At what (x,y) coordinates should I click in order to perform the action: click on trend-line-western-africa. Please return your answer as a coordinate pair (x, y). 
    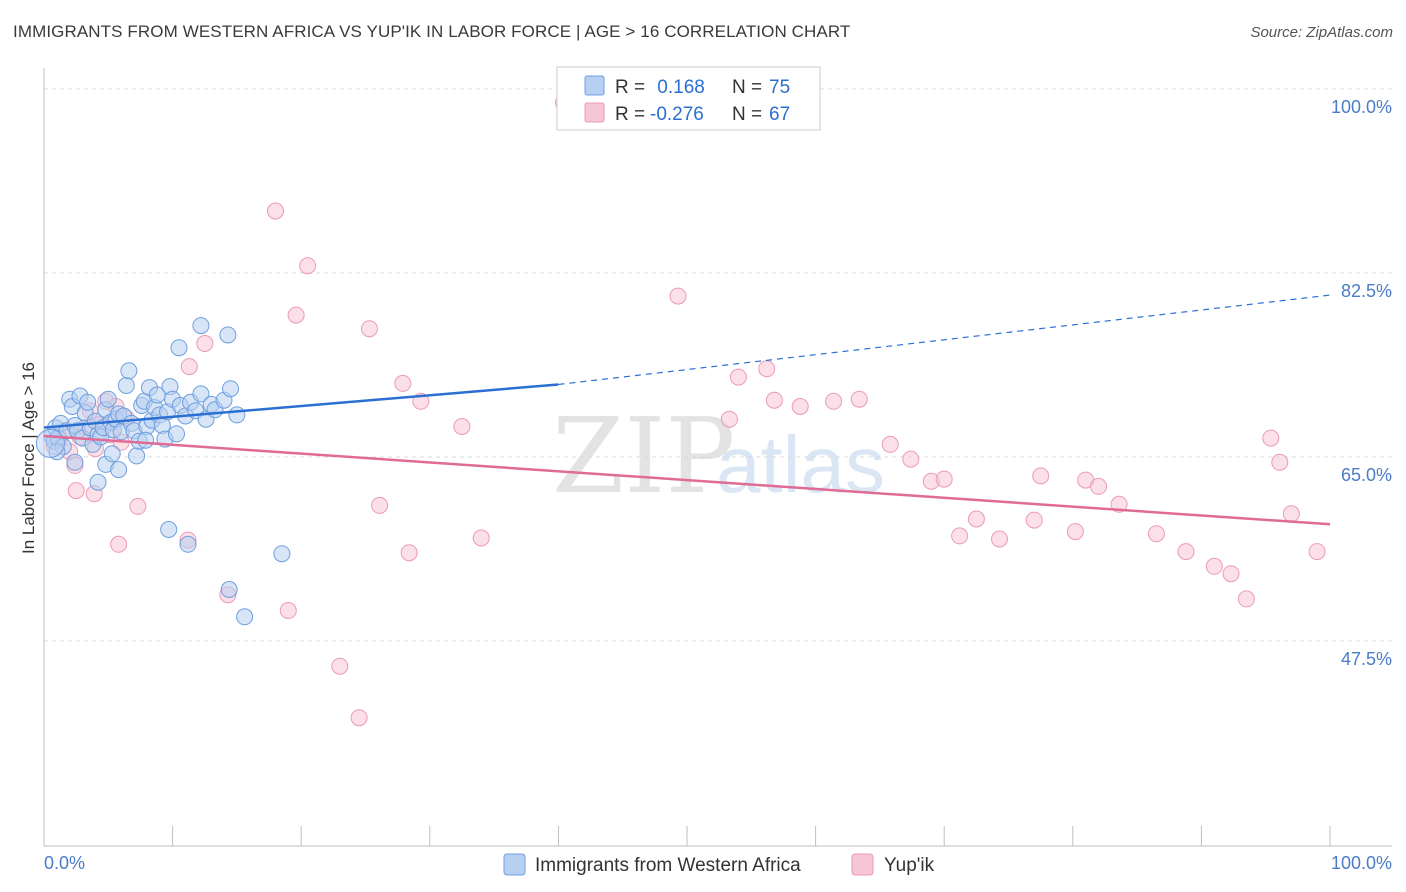
    Looking at the image, I should click on (301, 406).